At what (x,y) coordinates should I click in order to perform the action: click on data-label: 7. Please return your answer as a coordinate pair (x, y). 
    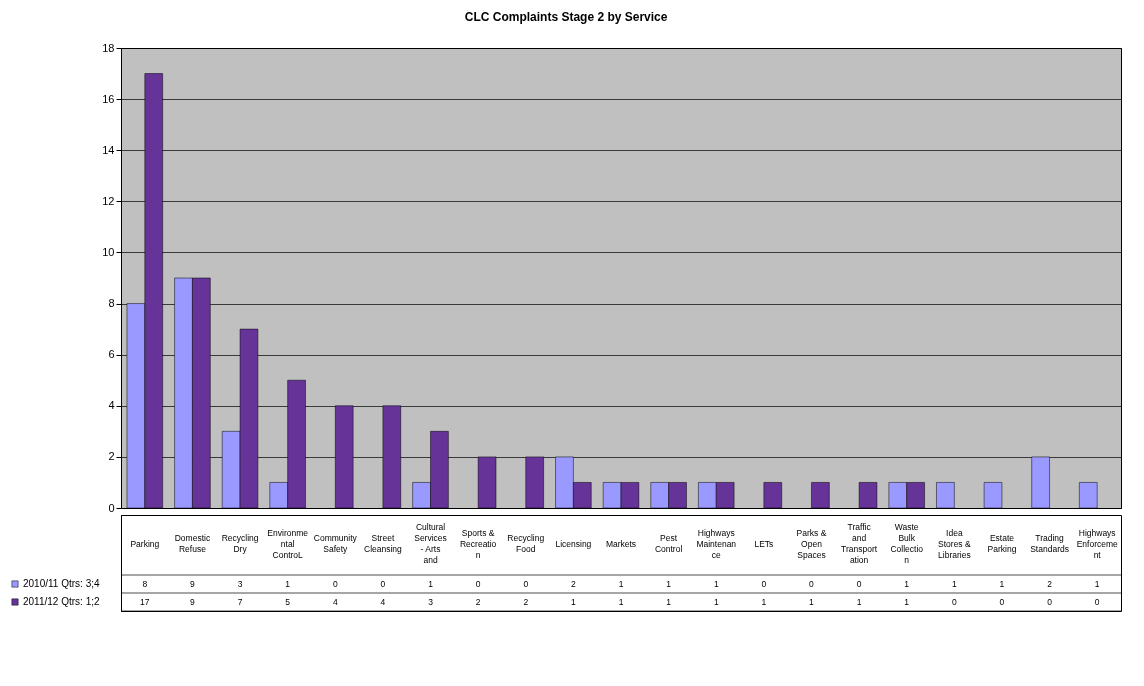
    Looking at the image, I should click on (240, 602).